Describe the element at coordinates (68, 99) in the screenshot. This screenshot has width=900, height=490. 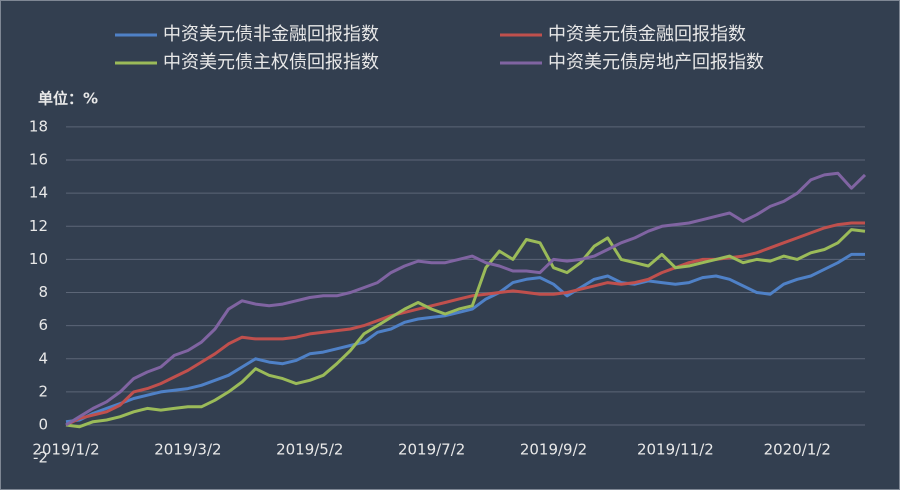
I see `y-unit-label: 单位：%` at that location.